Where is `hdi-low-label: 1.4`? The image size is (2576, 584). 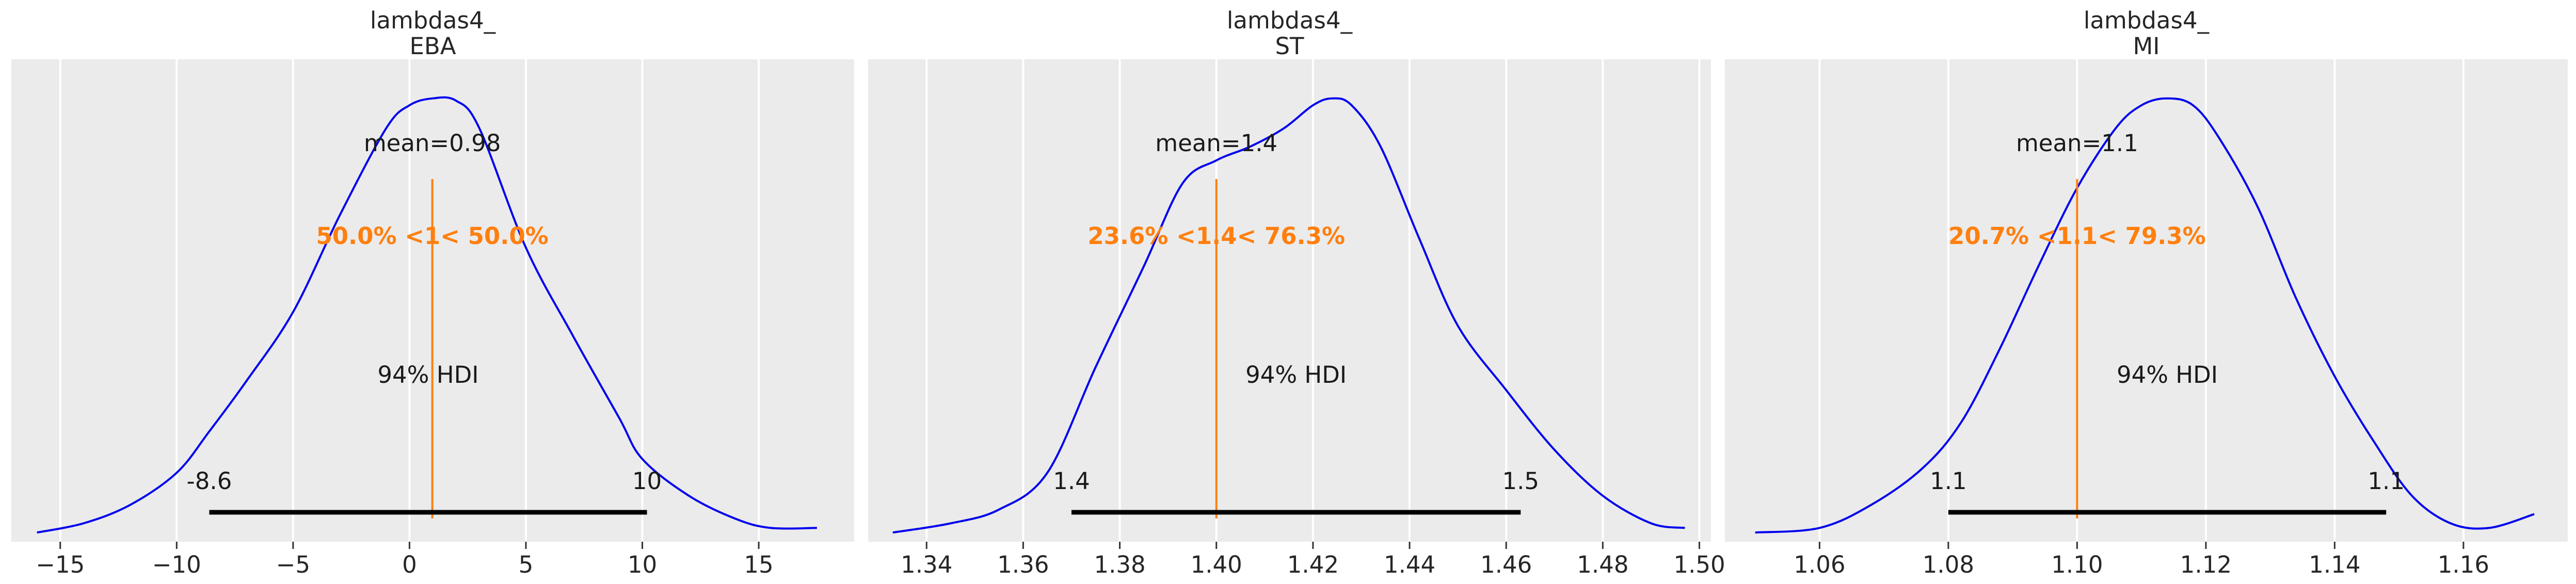
hdi-low-label: 1.4 is located at coordinates (1071, 481).